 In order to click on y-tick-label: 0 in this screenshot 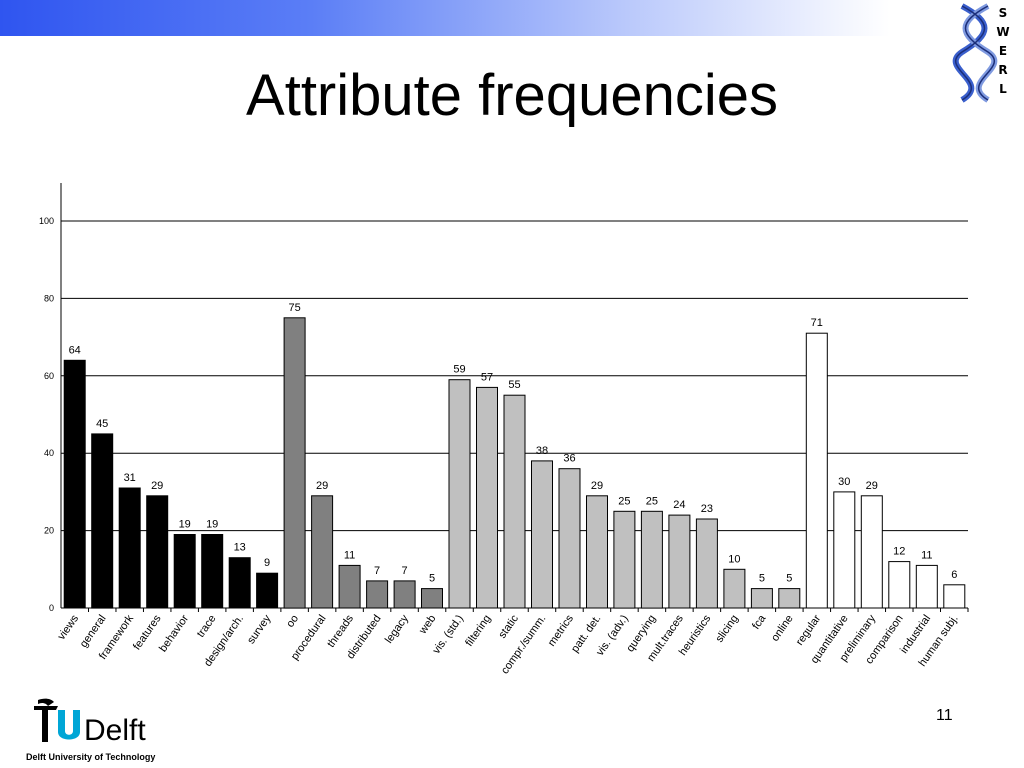, I will do `click(51, 608)`.